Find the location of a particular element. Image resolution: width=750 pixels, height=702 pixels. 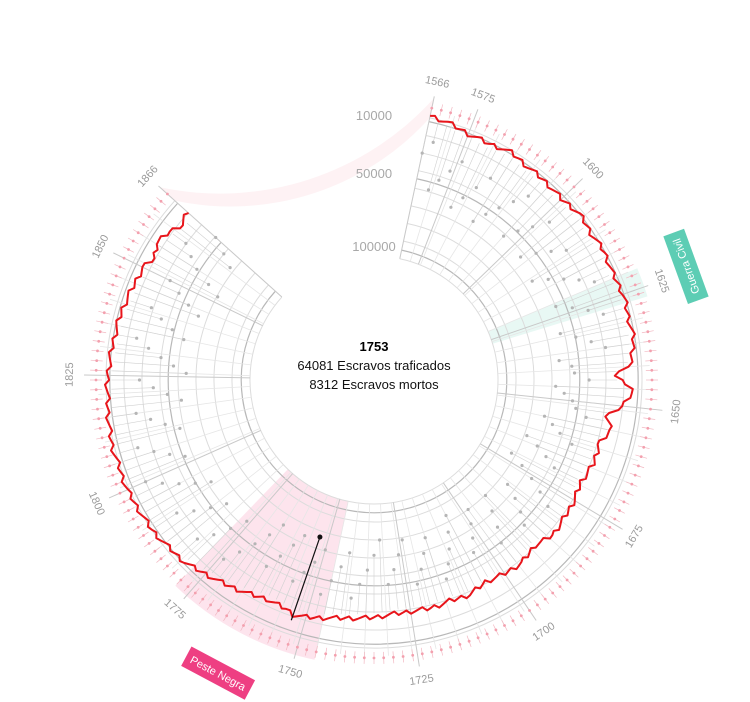

center-year: 1753 is located at coordinates (374, 346).